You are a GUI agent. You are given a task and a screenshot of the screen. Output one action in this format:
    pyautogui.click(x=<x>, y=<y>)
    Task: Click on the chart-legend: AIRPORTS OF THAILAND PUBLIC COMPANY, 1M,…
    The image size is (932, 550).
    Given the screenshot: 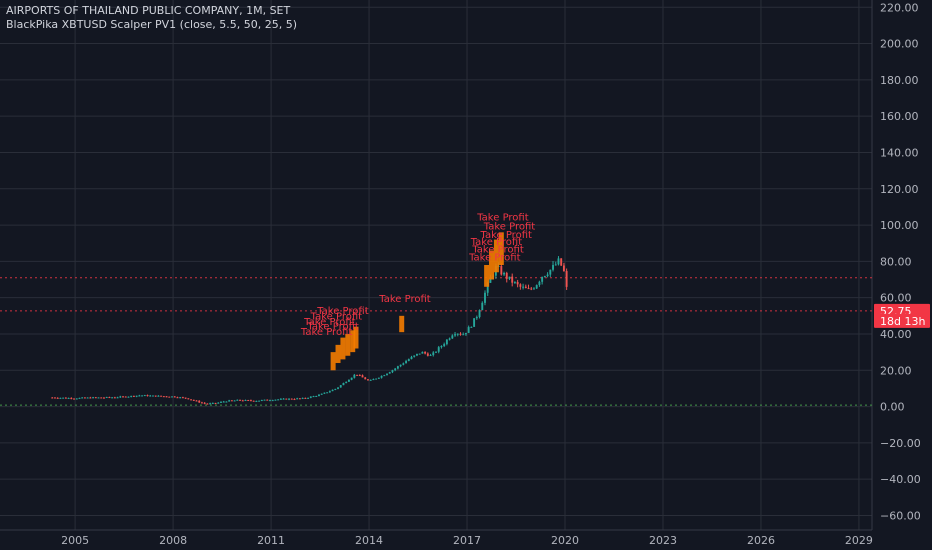 What is the action you would take?
    pyautogui.click(x=151, y=18)
    